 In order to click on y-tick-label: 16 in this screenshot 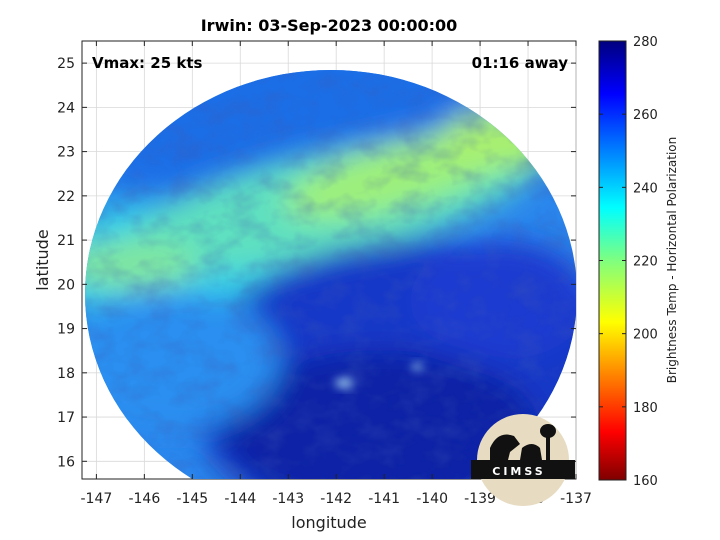, I will do `click(66, 462)`.